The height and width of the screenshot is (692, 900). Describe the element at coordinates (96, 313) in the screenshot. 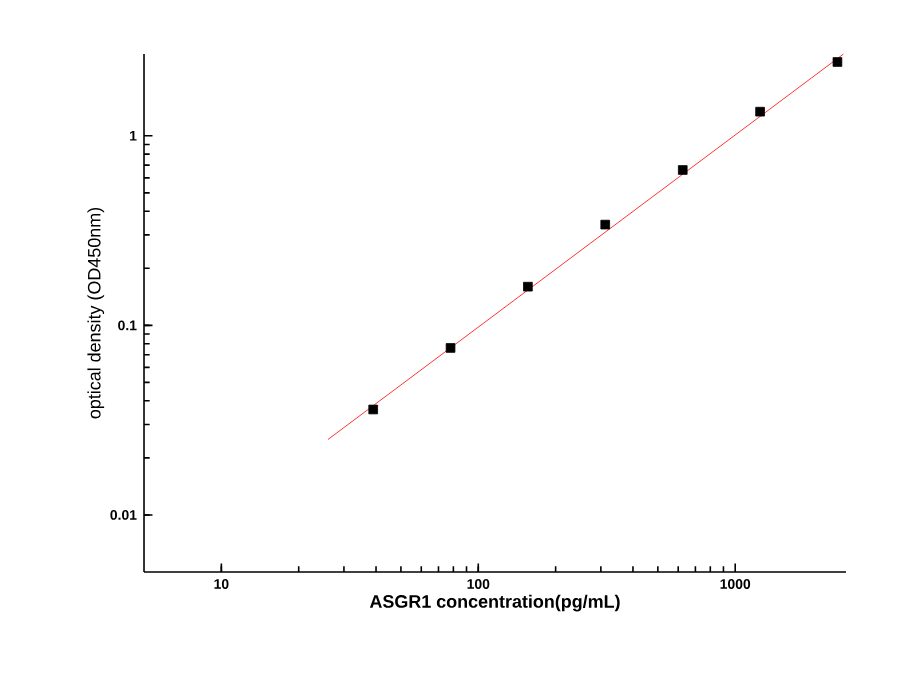

I see `y-axis-title: optical density (OD450nm)` at that location.